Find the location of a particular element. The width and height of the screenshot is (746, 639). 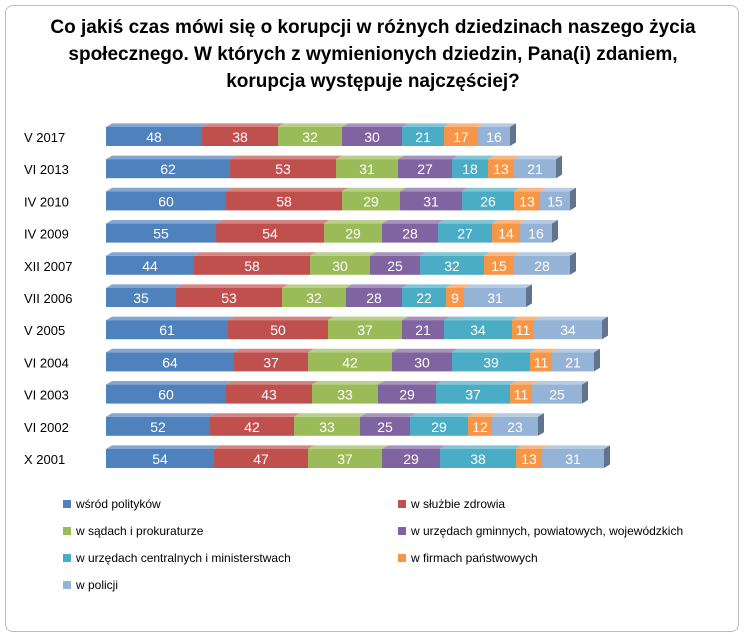

data-label: 52 is located at coordinates (158, 427).